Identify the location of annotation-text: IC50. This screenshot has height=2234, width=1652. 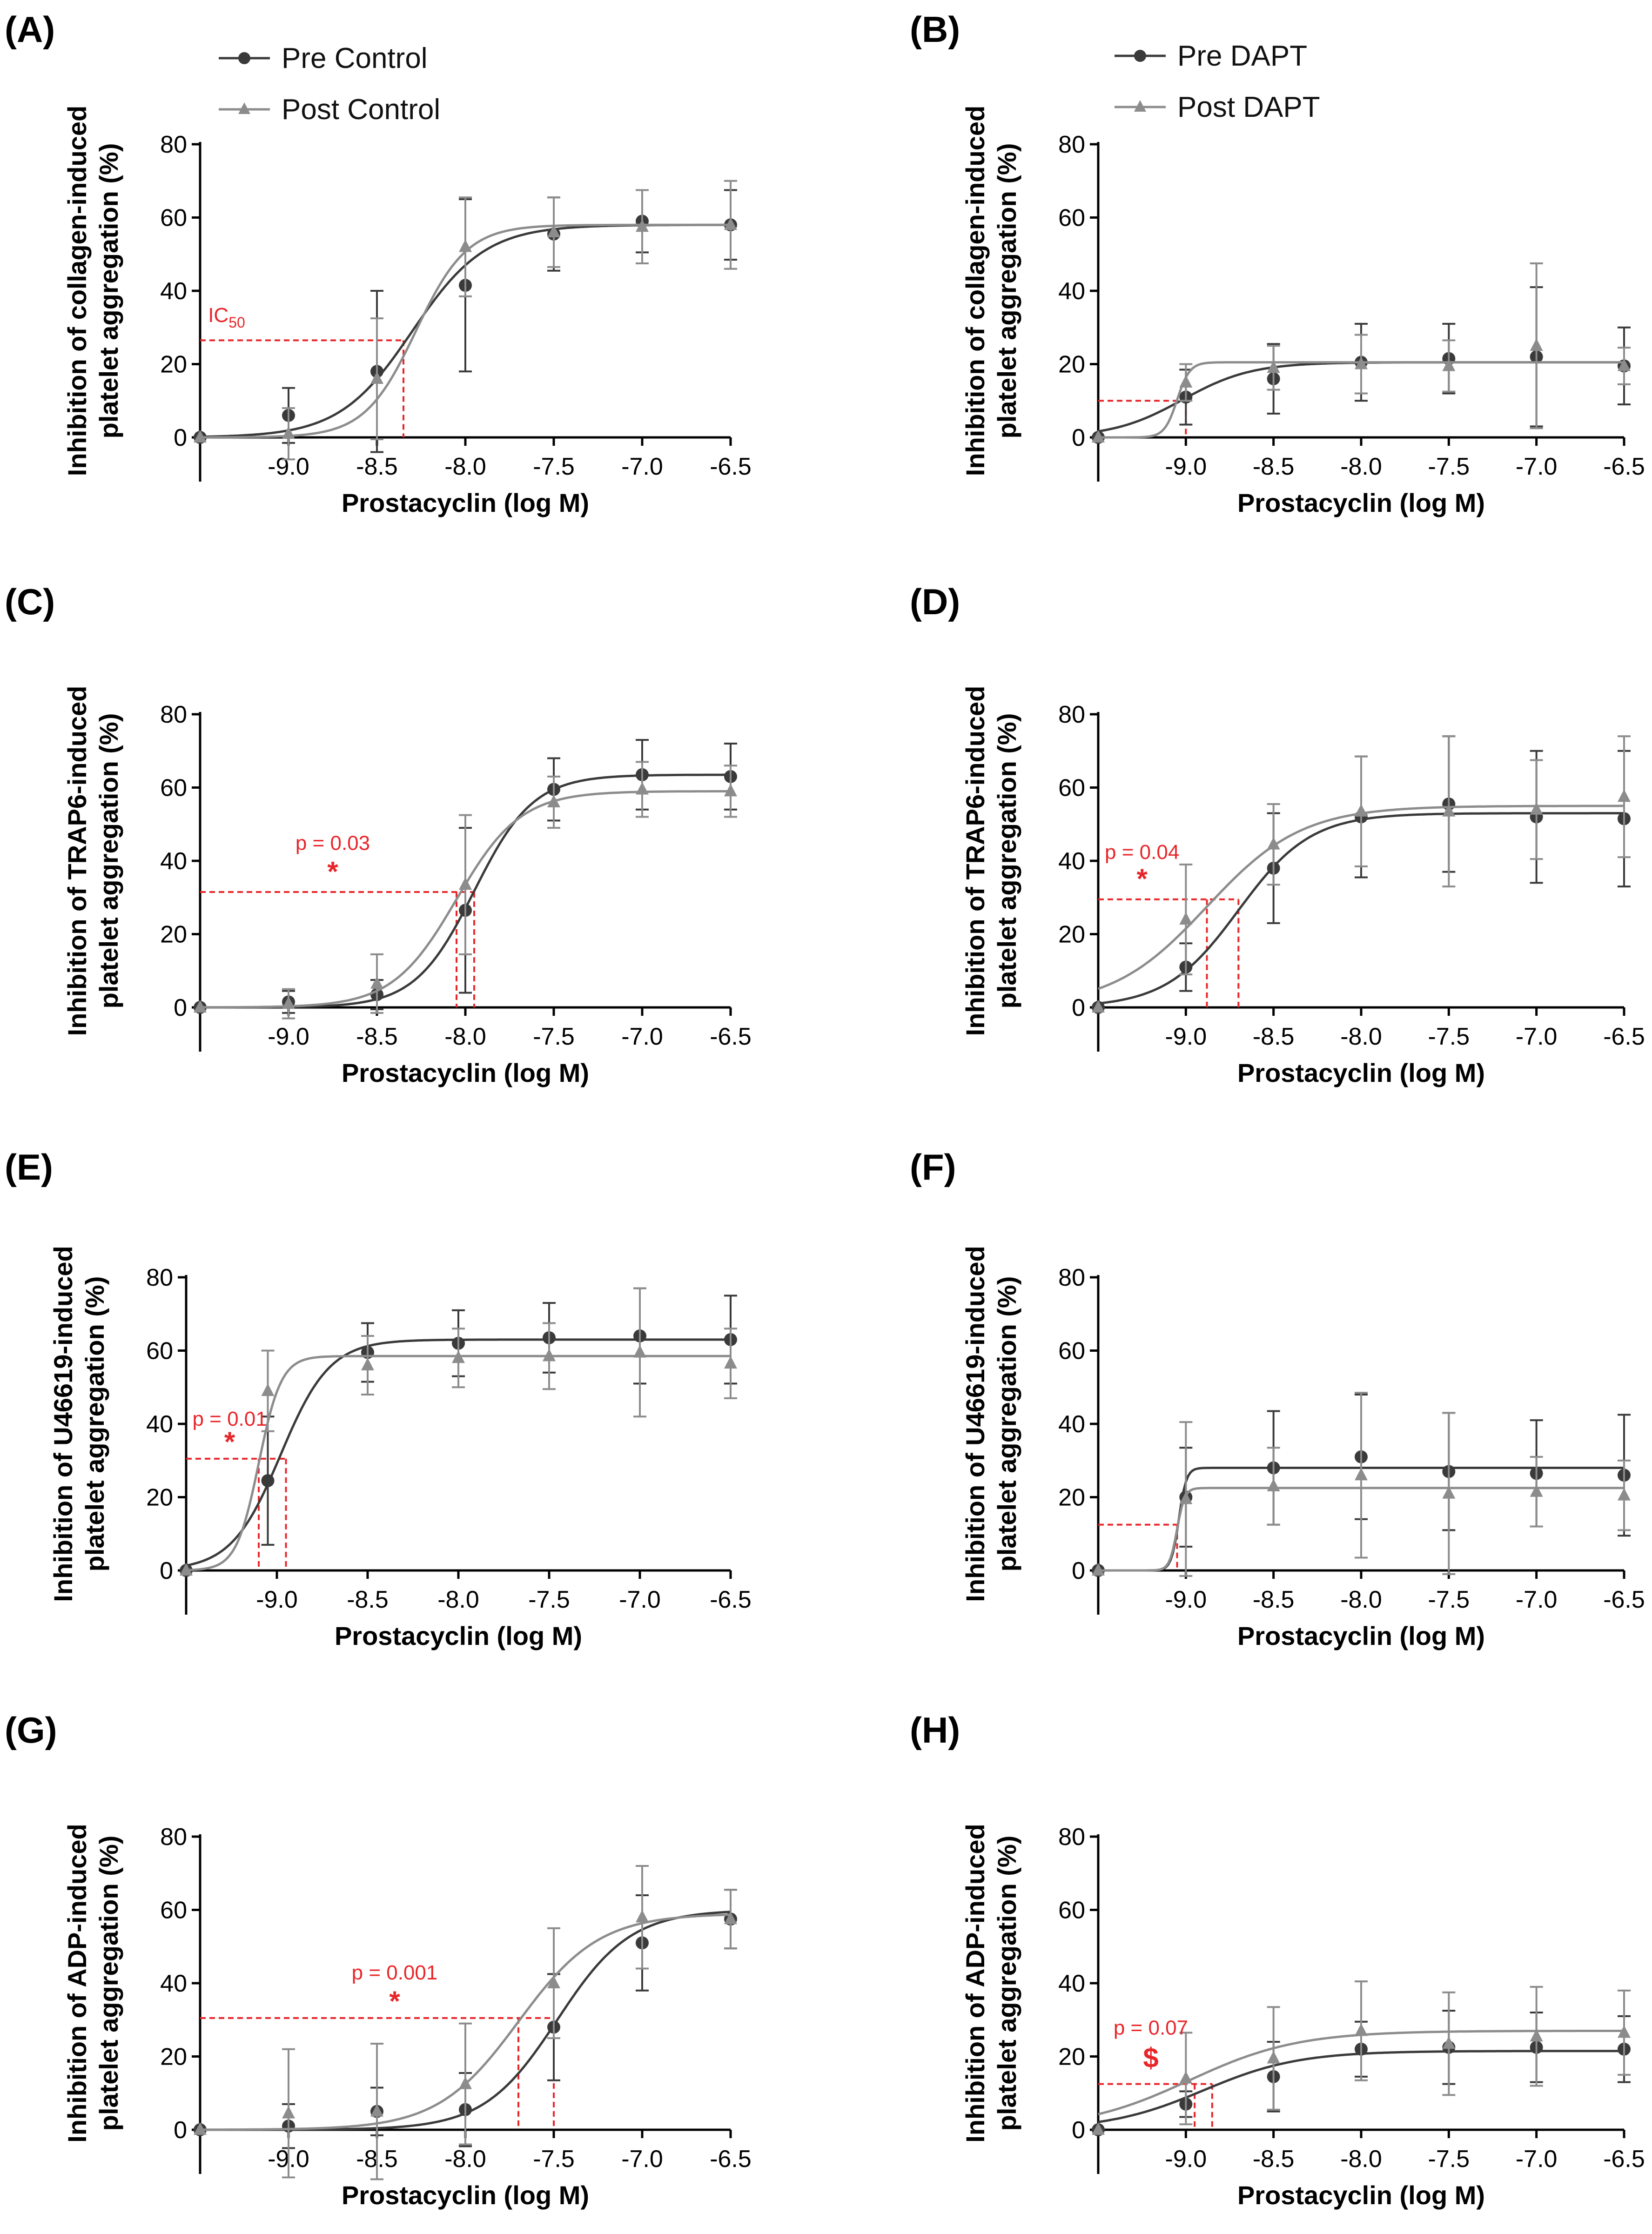
(226, 318).